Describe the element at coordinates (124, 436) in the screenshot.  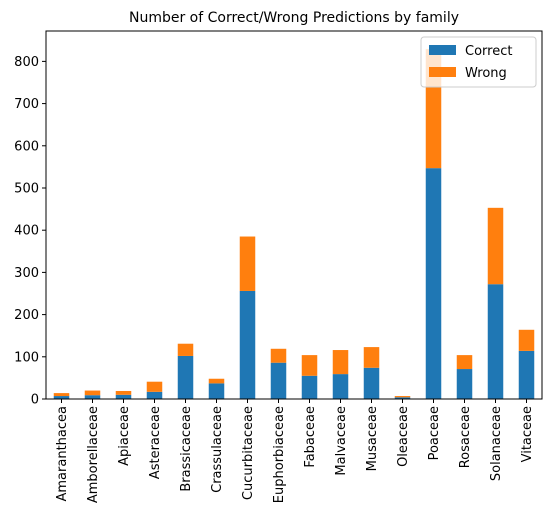
I see `x-tick-label: Apiaceae` at that location.